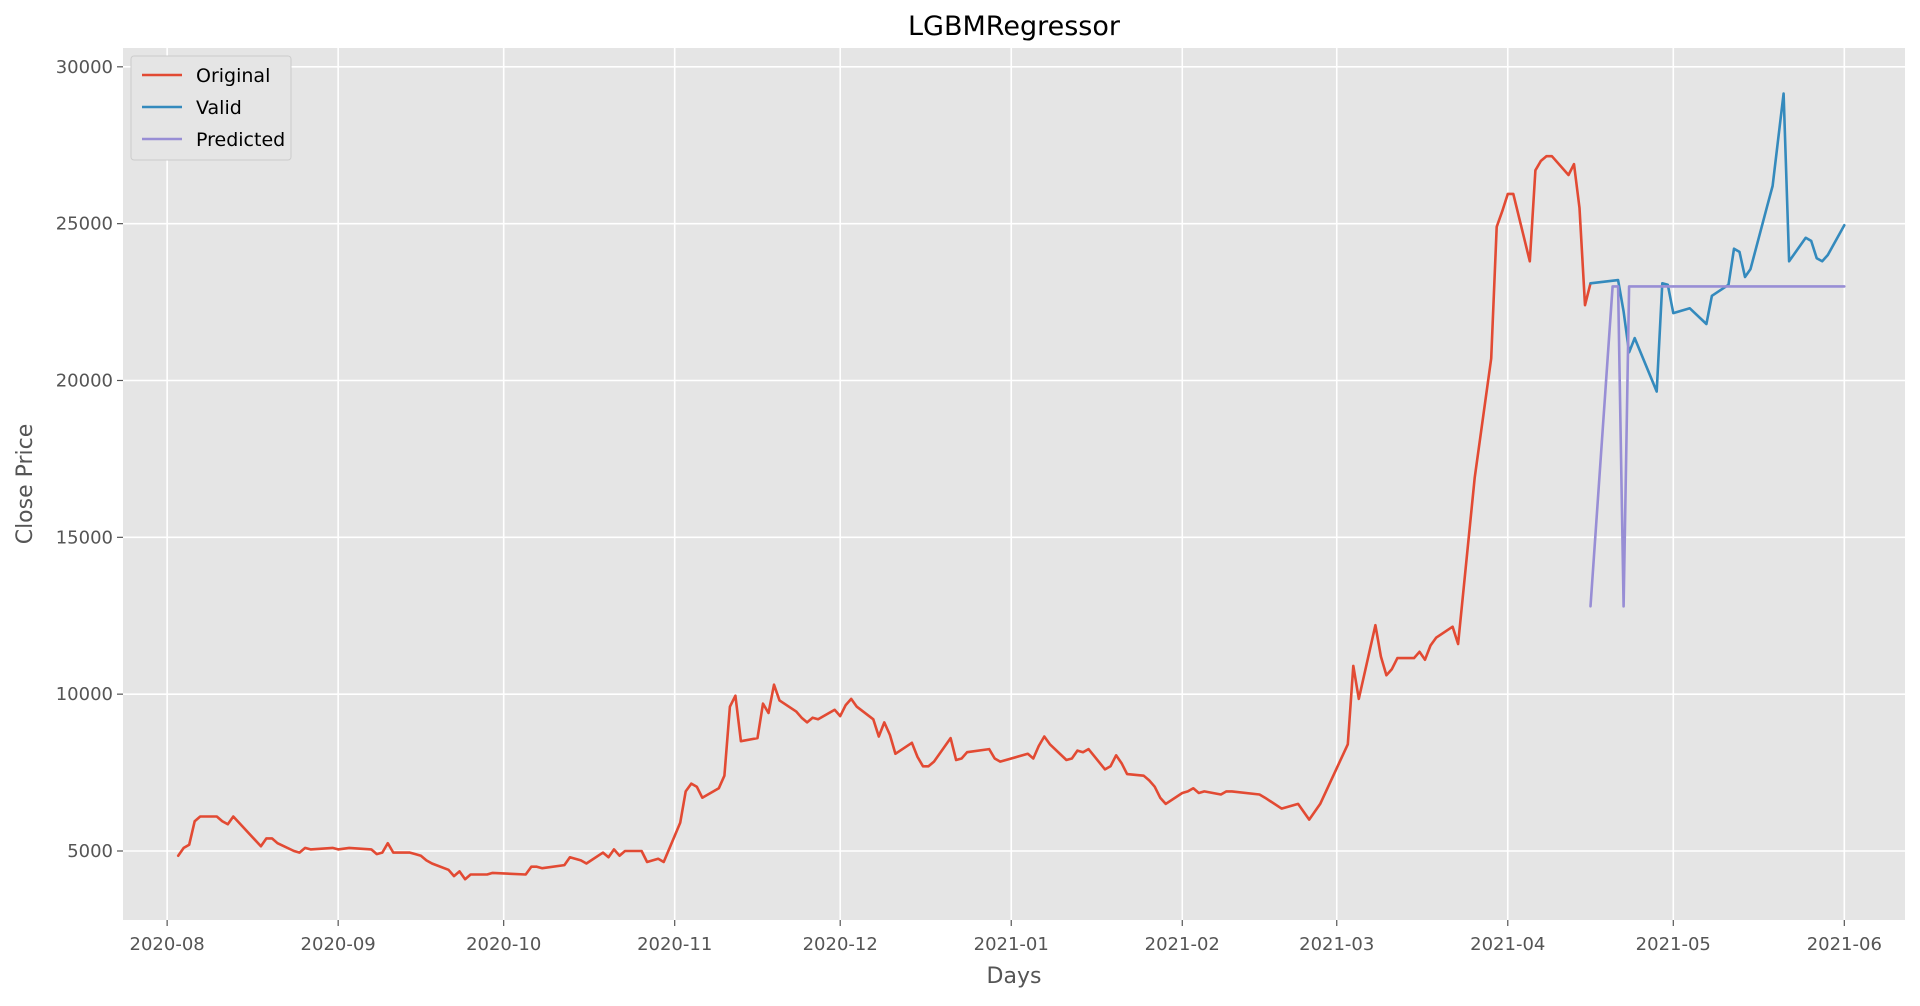 Image resolution: width=1920 pixels, height=1006 pixels. Describe the element at coordinates (84, 694) in the screenshot. I see `y-tick-label: 10000` at that location.